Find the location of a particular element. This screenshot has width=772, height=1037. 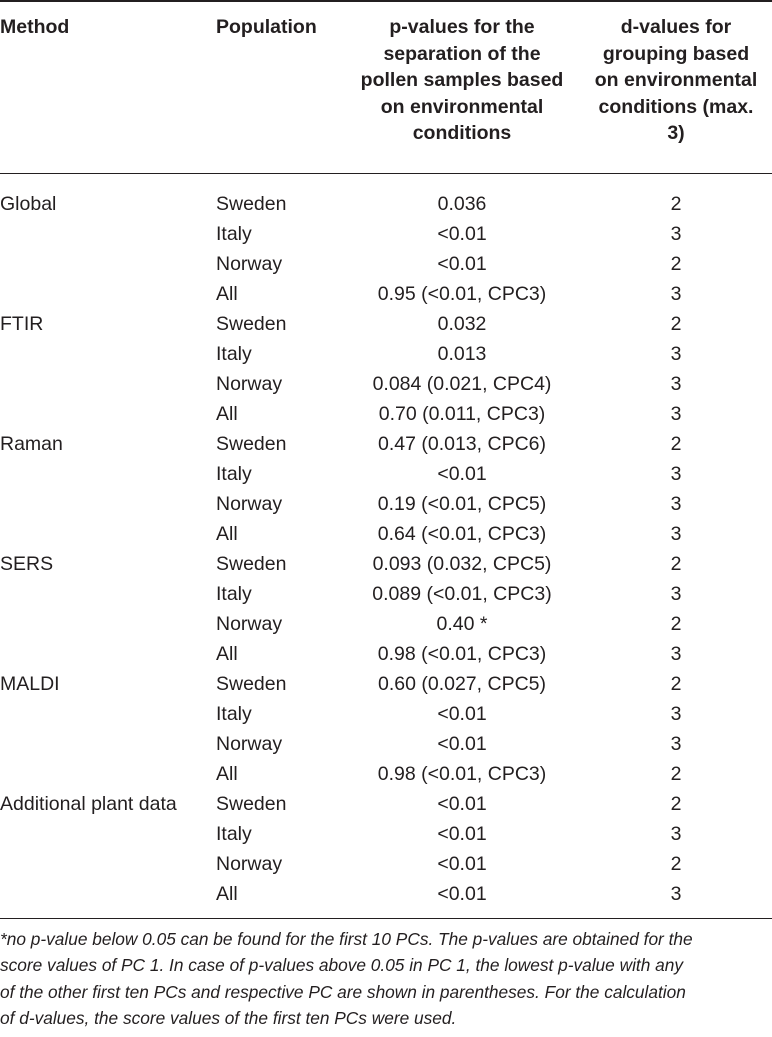

p-value-cell: 0.47 (0.013, CPC6) is located at coordinates (461, 444).